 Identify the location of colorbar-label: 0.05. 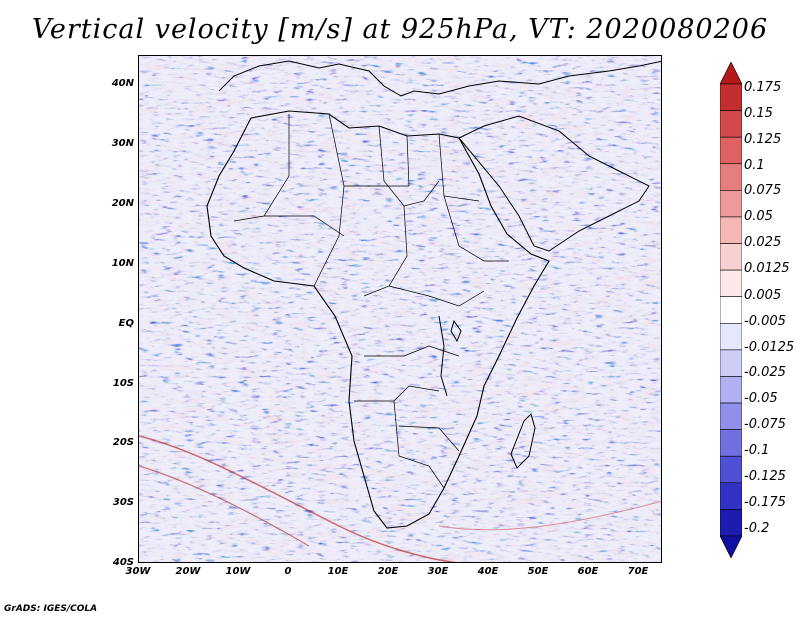
(758, 216).